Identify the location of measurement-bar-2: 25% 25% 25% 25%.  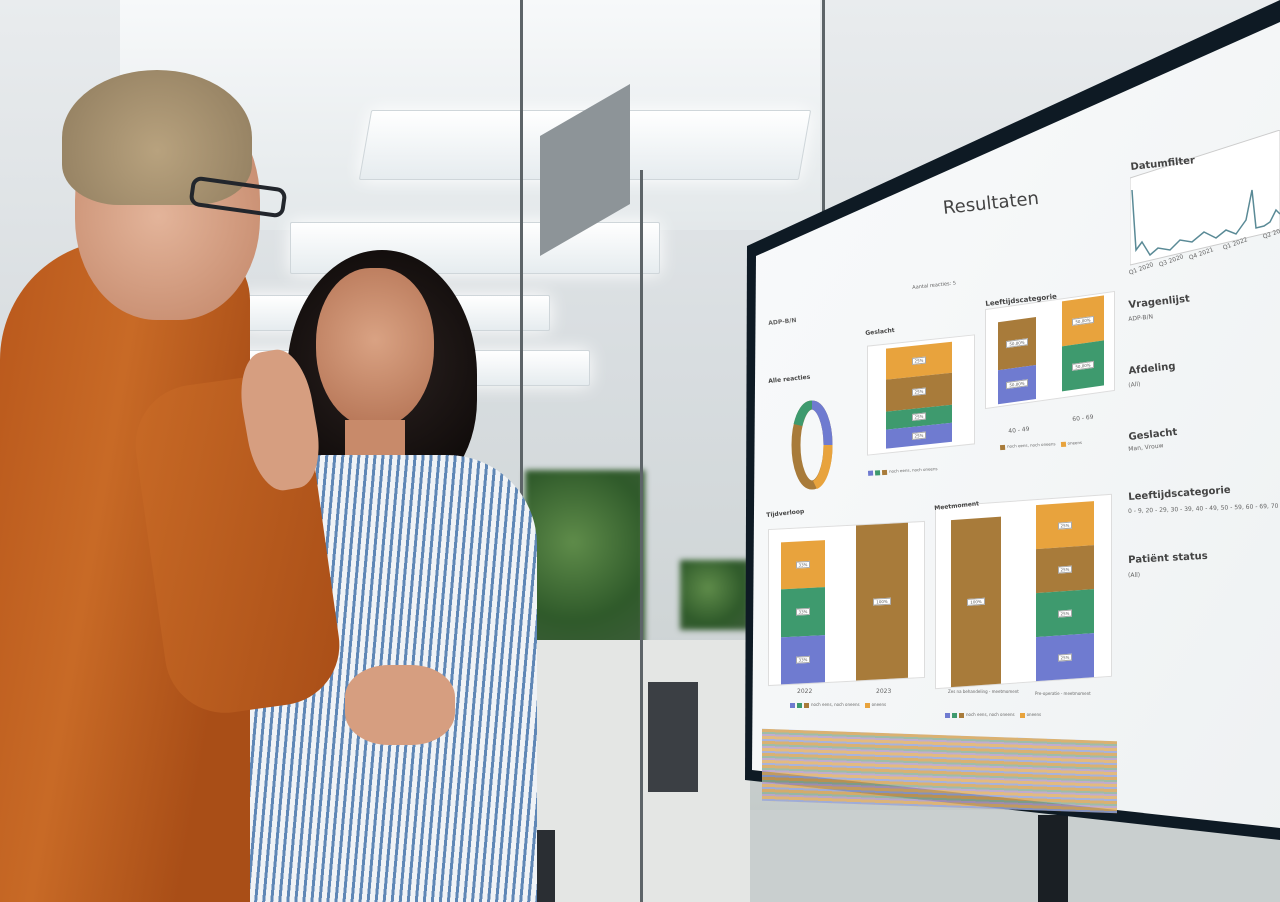
(1065, 591).